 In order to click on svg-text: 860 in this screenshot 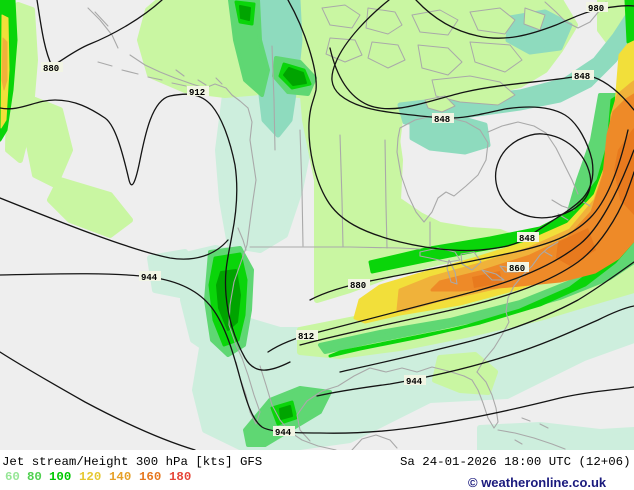, I will do `click(517, 269)`.